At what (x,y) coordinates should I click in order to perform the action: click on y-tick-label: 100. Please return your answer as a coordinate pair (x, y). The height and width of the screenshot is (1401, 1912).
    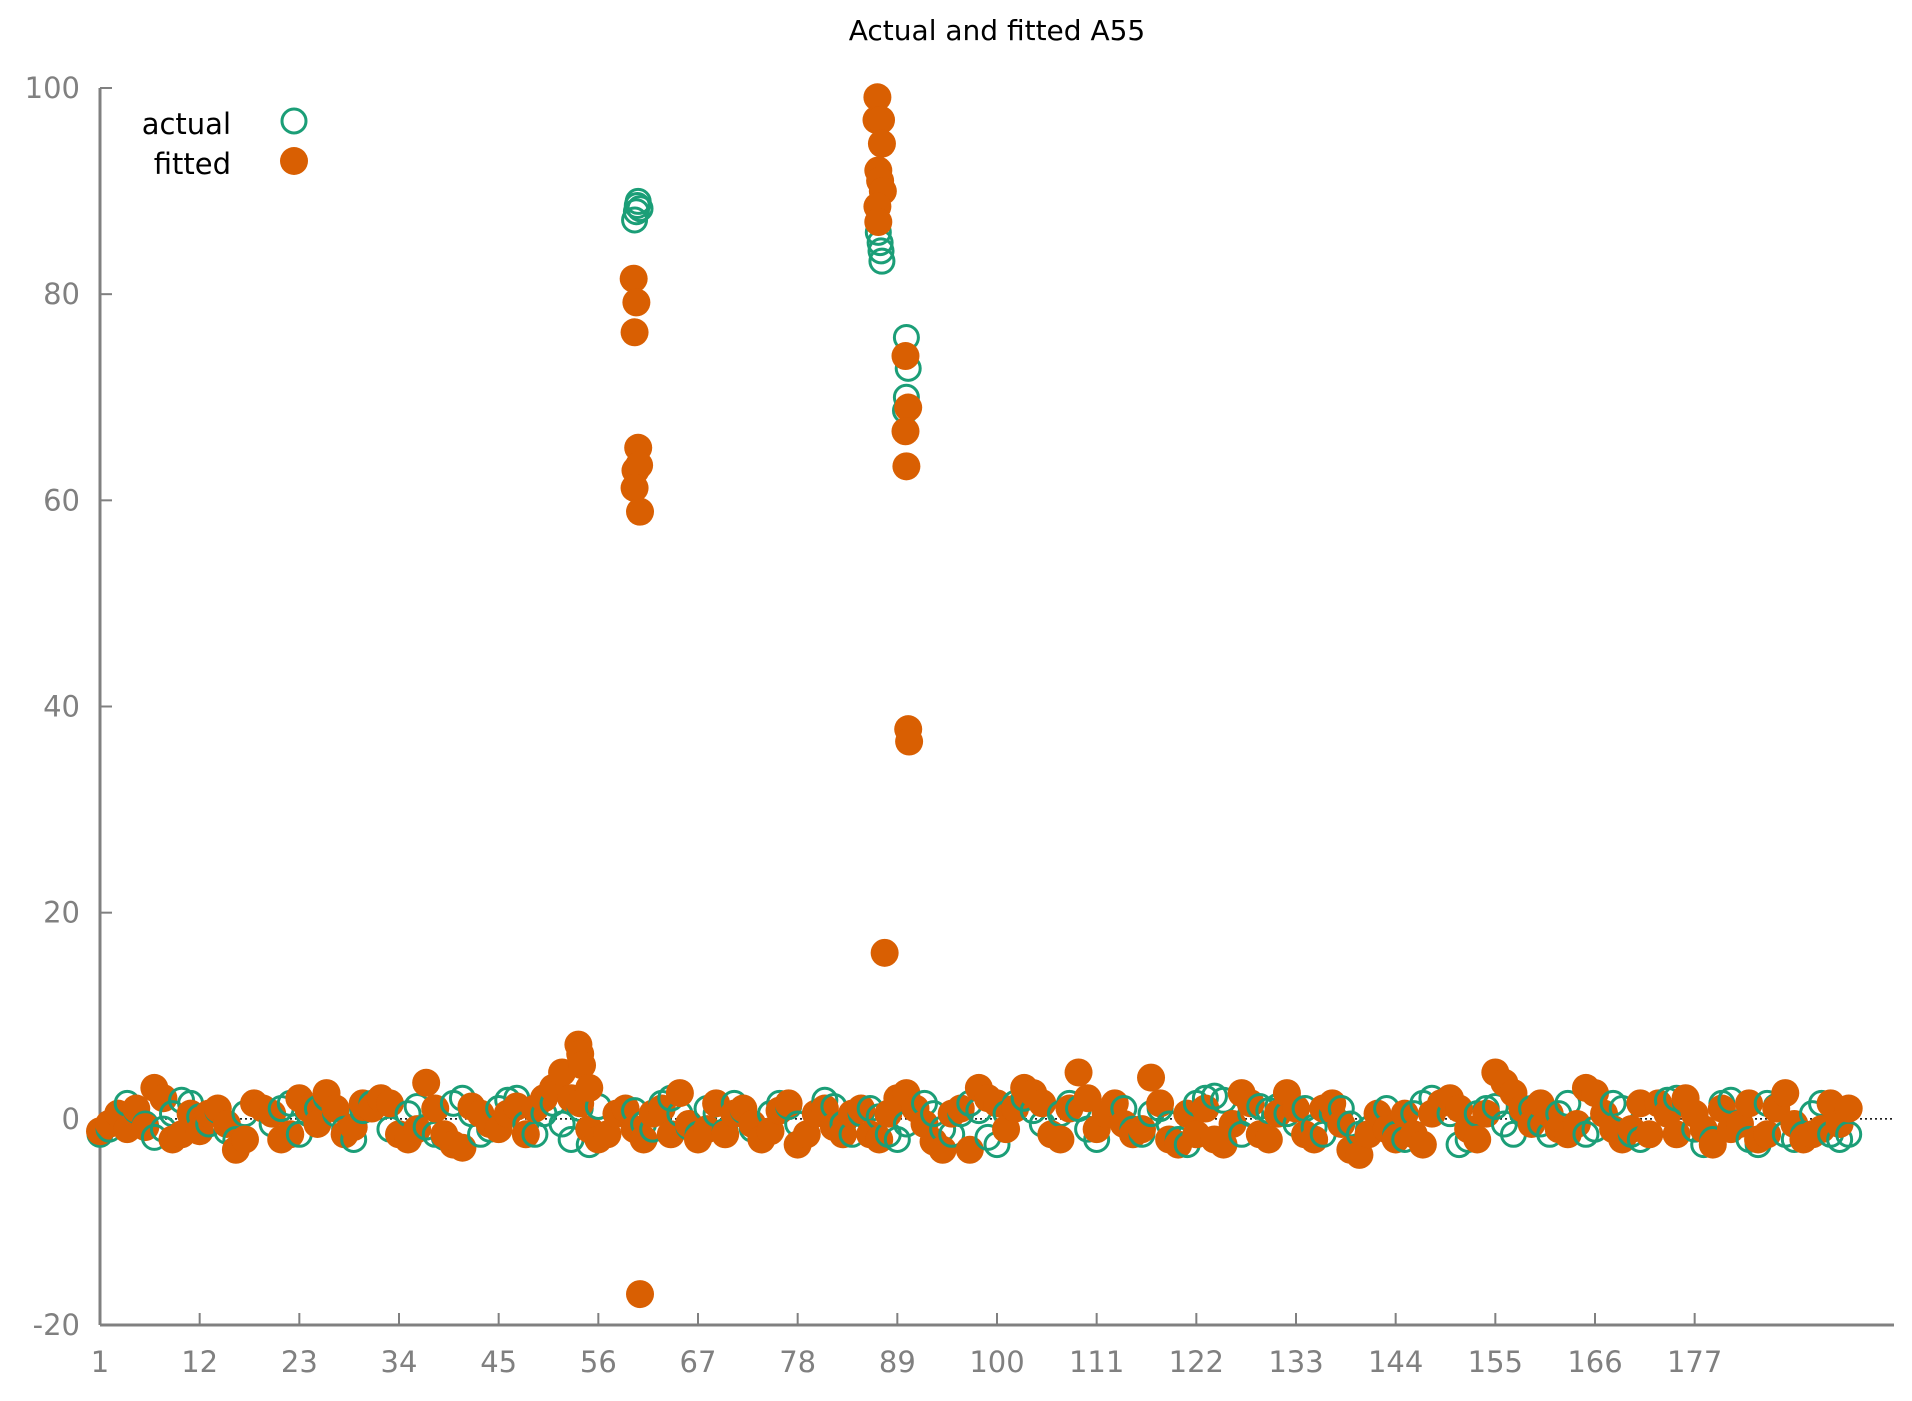
    Looking at the image, I should click on (52, 88).